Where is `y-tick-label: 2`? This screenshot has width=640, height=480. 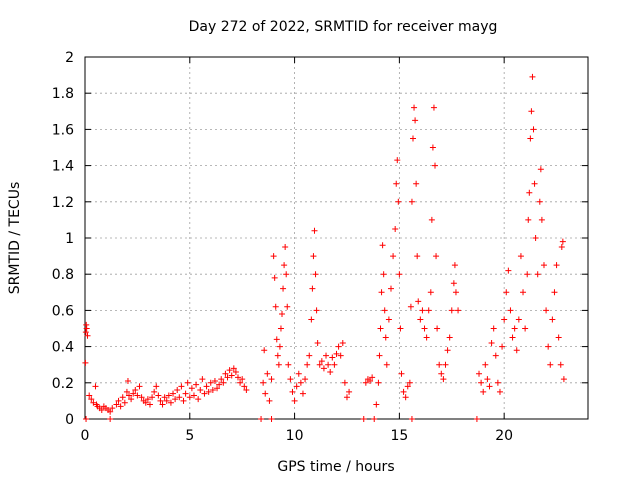 y-tick-label: 2 is located at coordinates (69, 58).